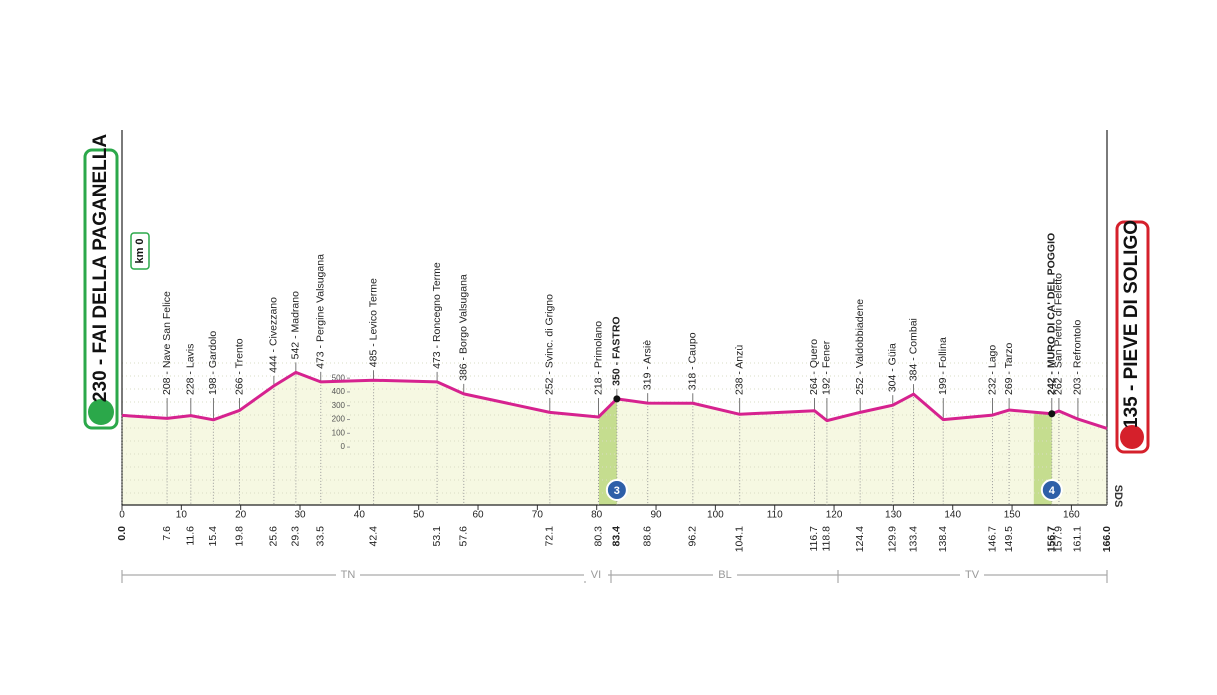 The height and width of the screenshot is (695, 1217). I want to click on x-tick-label: 10, so click(182, 515).